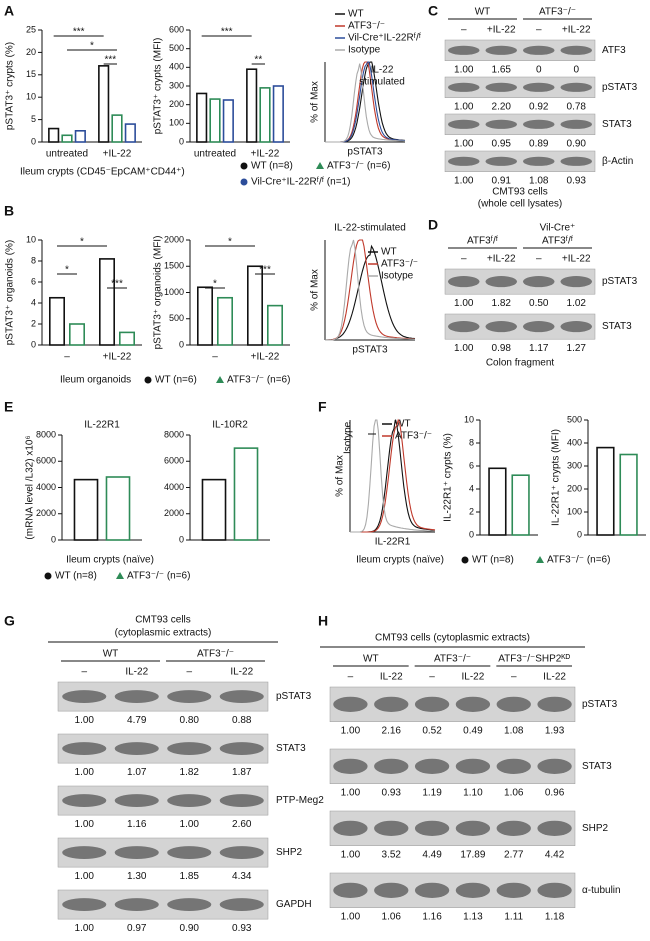  I want to click on quantification: 0, so click(576, 69).